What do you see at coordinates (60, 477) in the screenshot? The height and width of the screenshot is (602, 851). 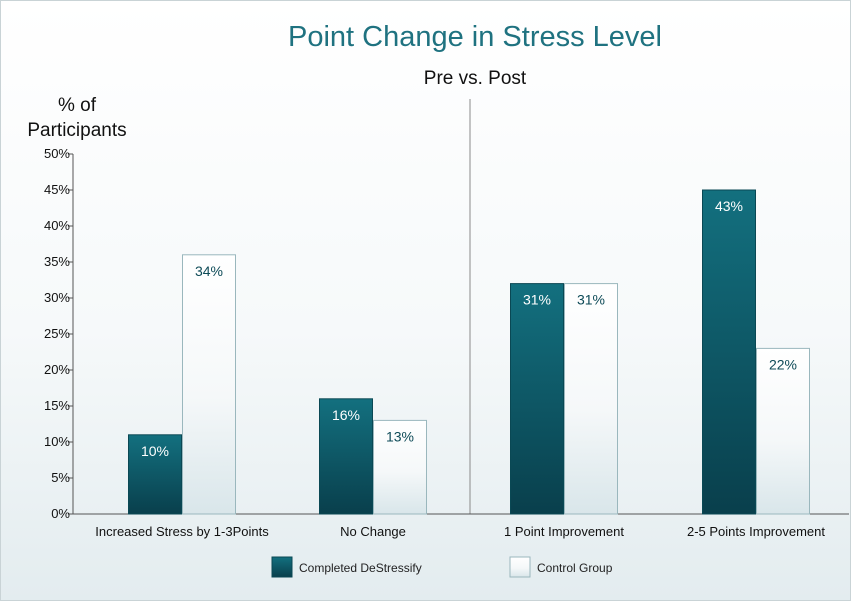 I see `y-tick-label: 5%` at bounding box center [60, 477].